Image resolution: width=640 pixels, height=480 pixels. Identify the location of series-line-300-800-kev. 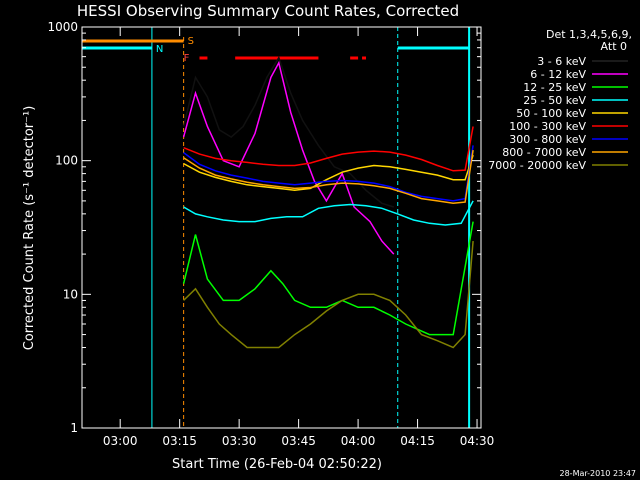
(328, 173).